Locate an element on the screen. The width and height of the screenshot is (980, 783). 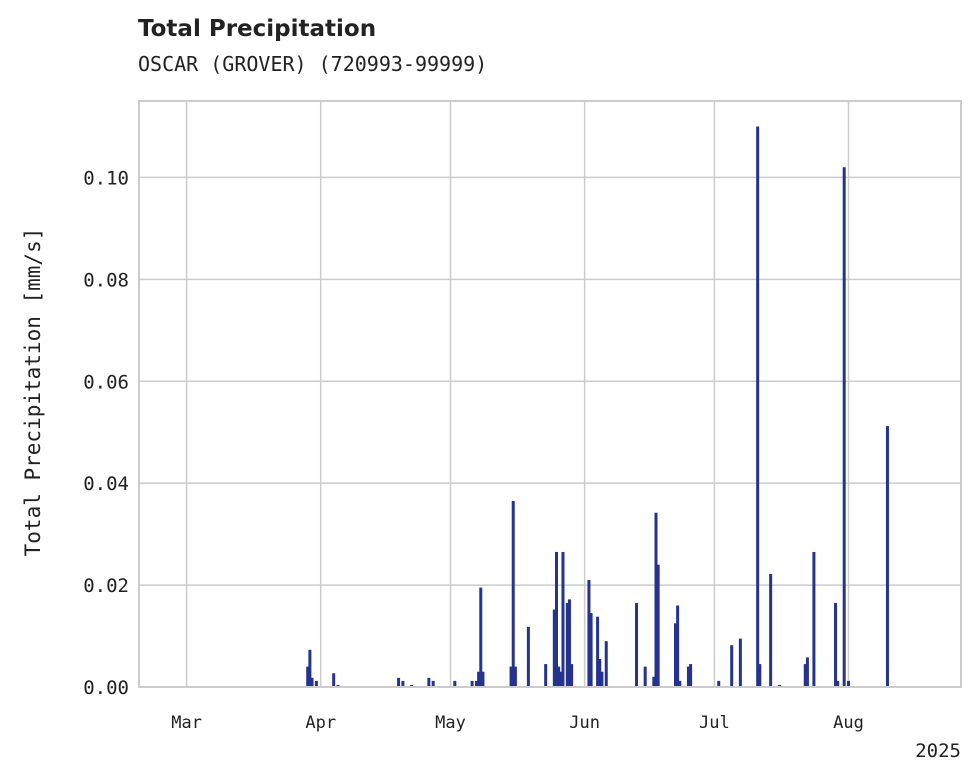
y-tick-label: 0.08 is located at coordinates (106, 280).